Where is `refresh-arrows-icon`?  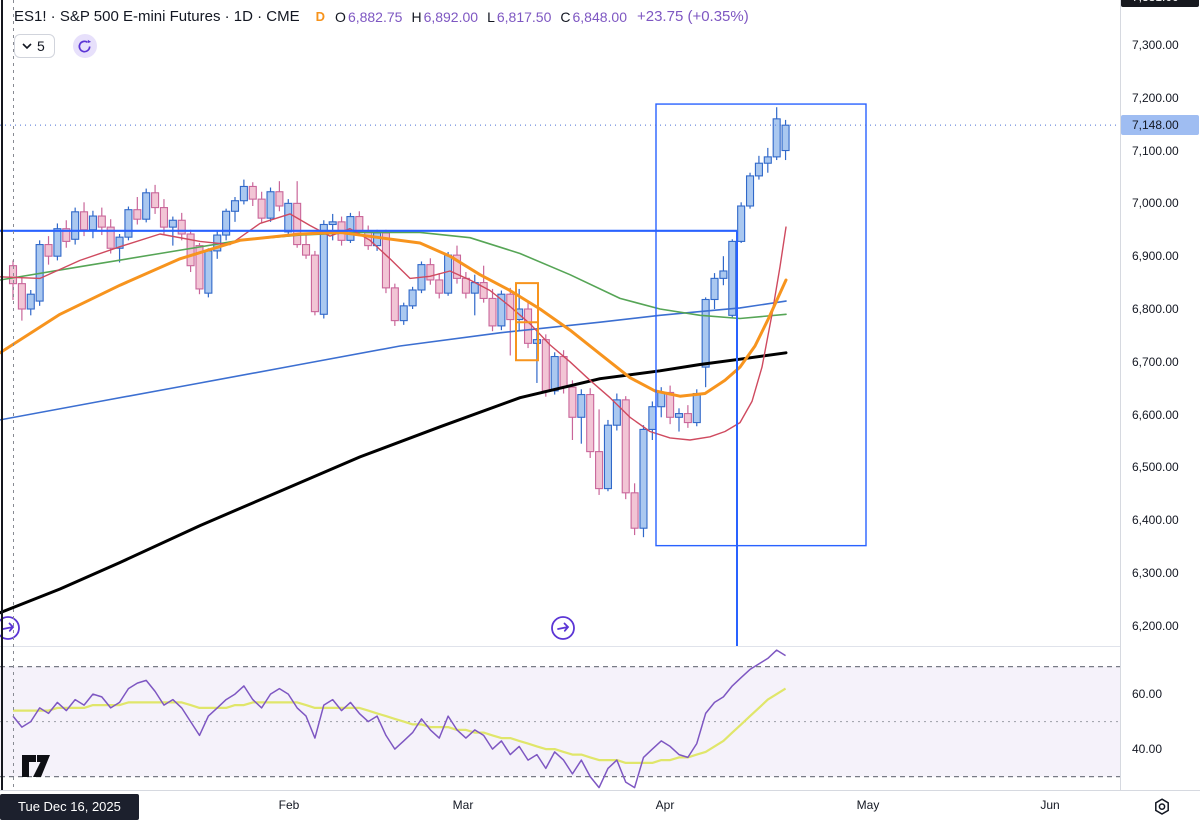 refresh-arrows-icon is located at coordinates (85, 45).